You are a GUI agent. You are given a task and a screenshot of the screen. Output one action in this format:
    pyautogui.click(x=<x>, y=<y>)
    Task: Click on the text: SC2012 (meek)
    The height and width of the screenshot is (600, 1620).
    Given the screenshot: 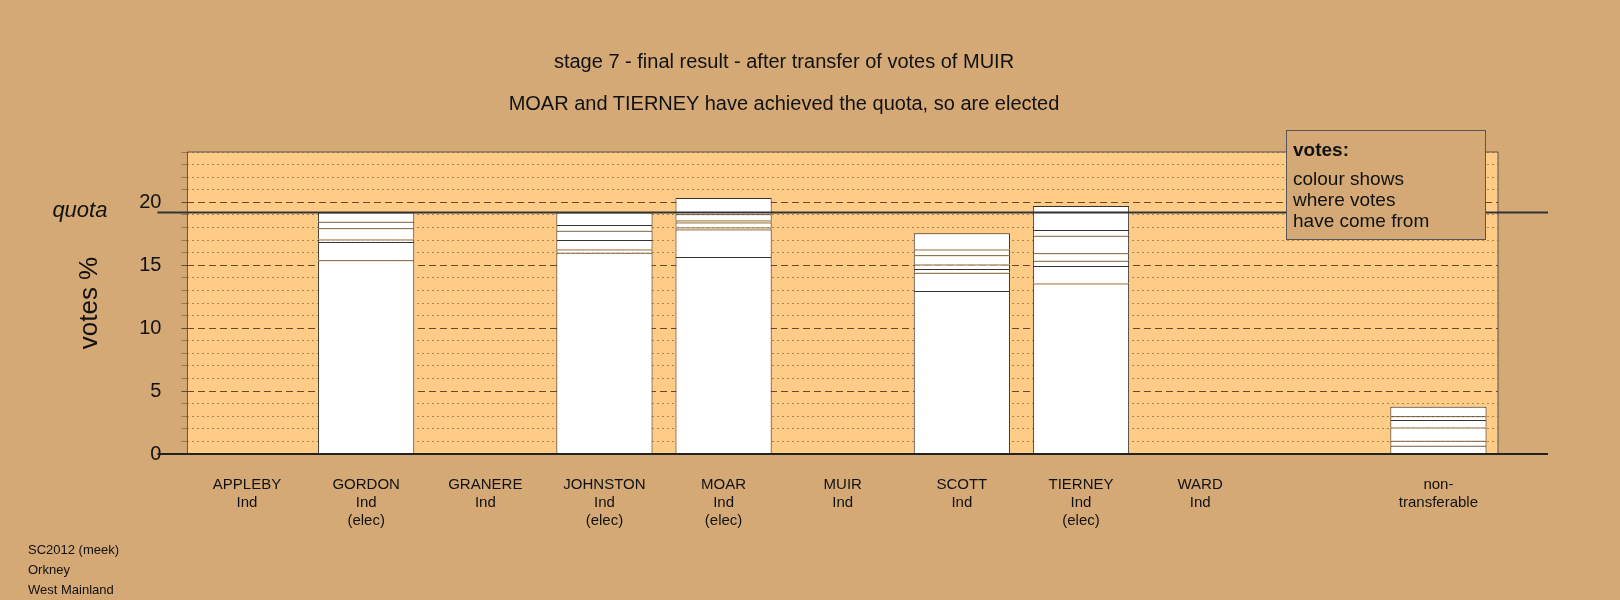 What is the action you would take?
    pyautogui.click(x=74, y=550)
    